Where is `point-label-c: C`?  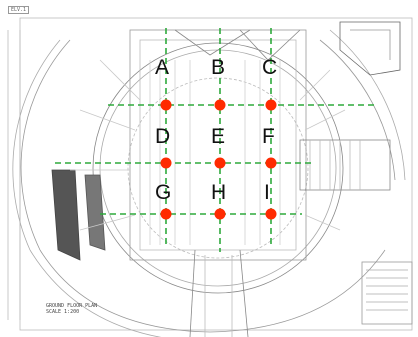
point-label-c: C is located at coordinates (270, 67).